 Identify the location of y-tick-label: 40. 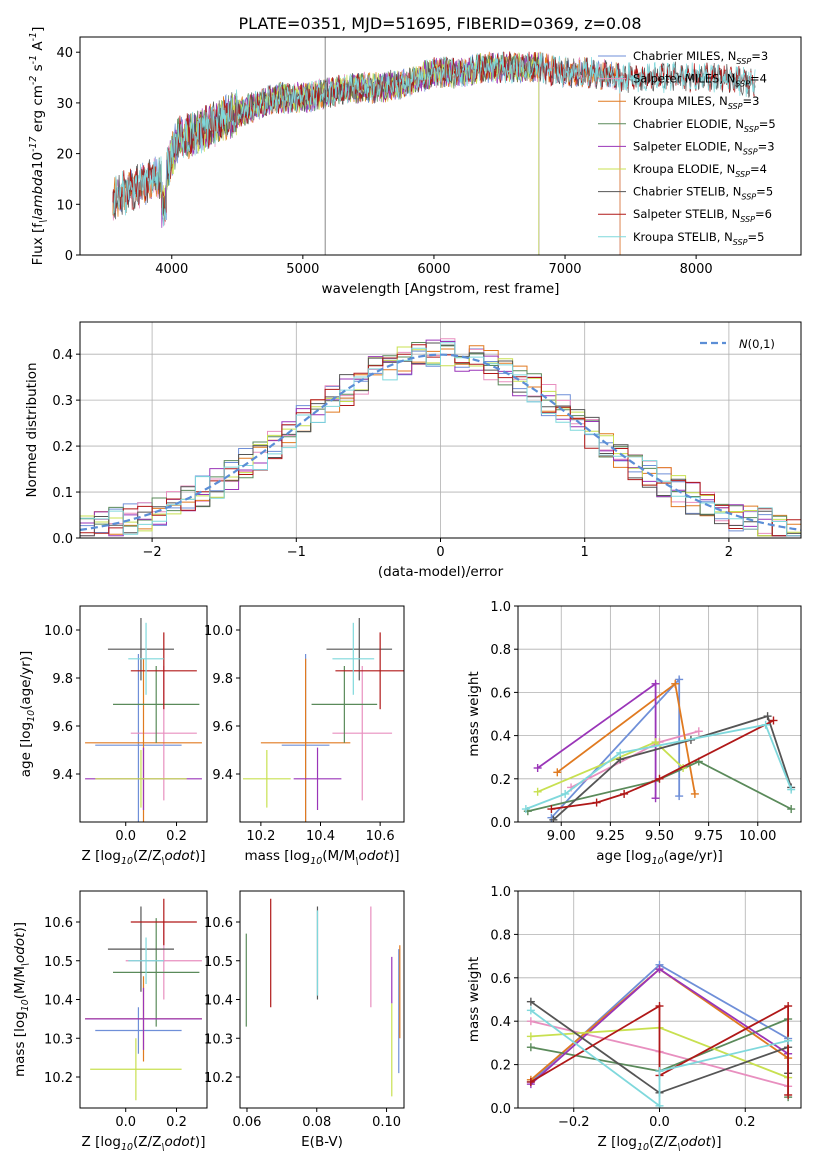
(64, 53).